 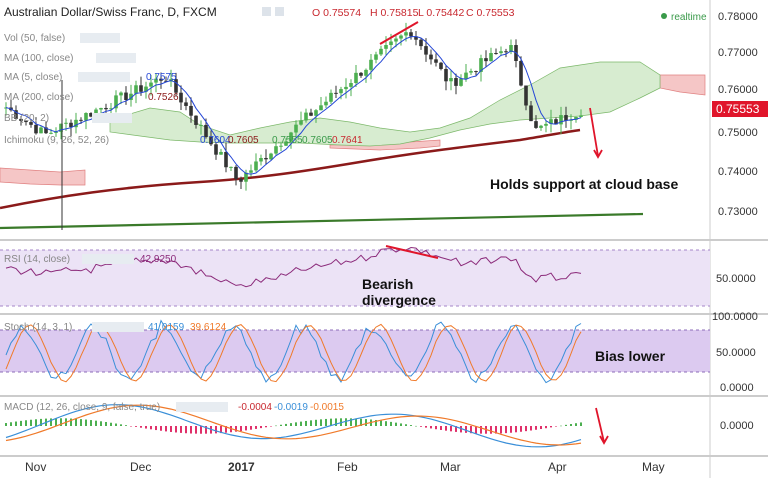 What do you see at coordinates (385, 104) in the screenshot?
I see `ichimoku-cloud-bullish` at bounding box center [385, 104].